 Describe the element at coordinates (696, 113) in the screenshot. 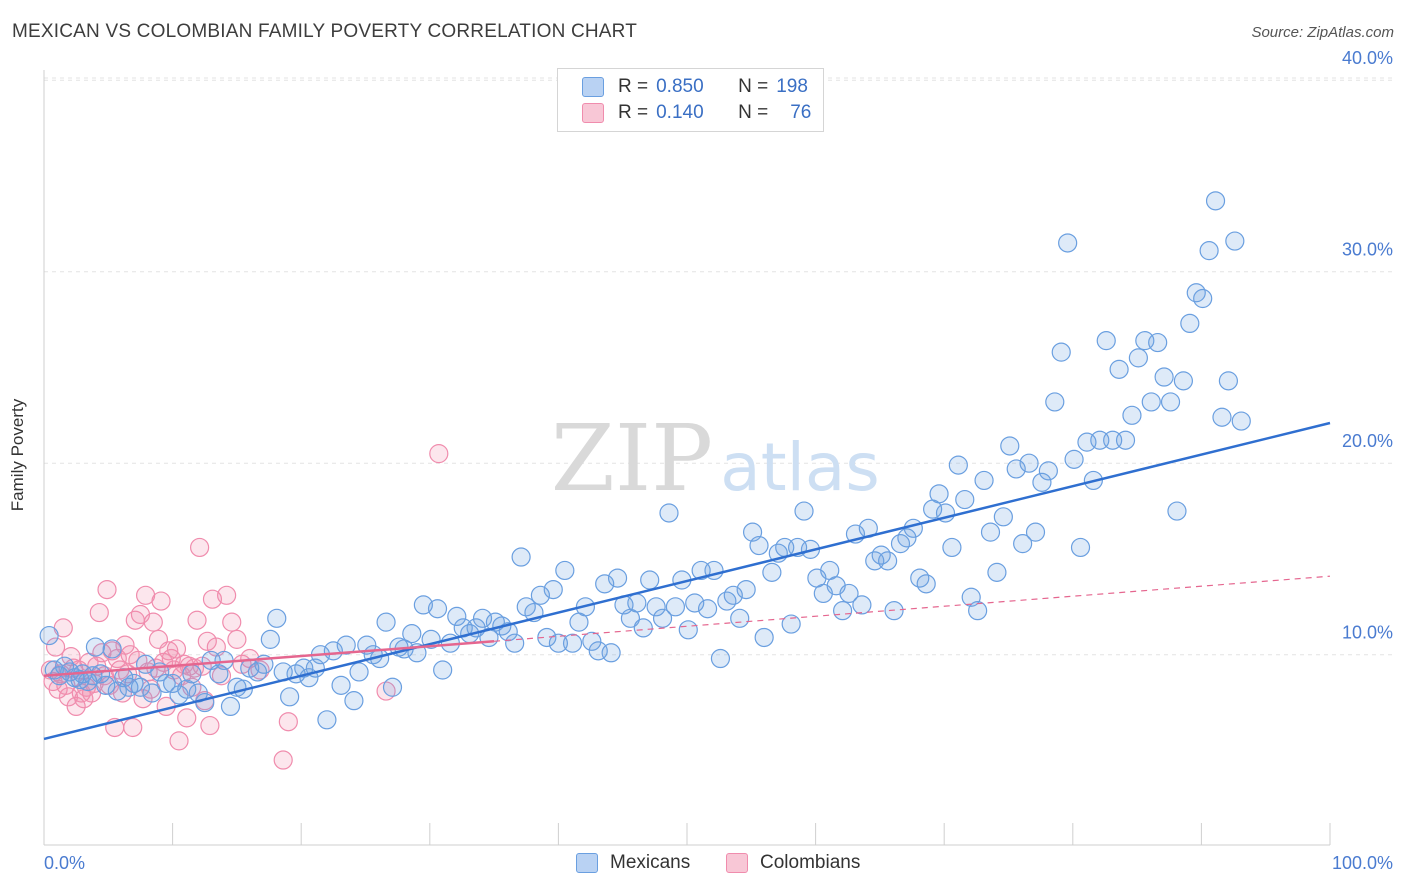

I see `legend-row-colombians: R = 0.140 N = 76` at that location.